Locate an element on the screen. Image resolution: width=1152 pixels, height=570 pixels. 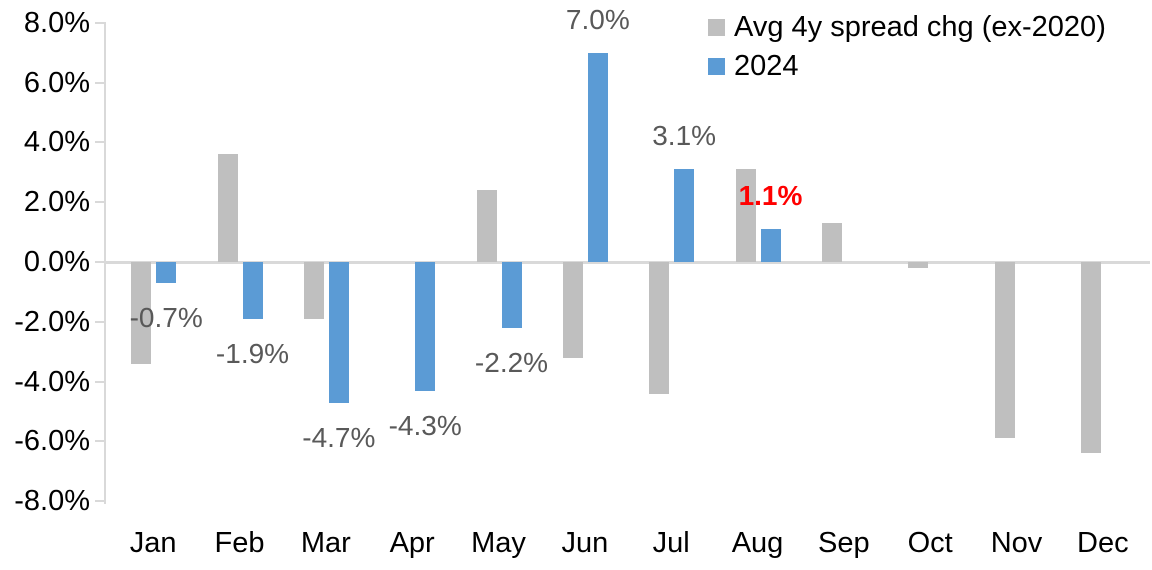
bar-2024-jan is located at coordinates (166, 272).